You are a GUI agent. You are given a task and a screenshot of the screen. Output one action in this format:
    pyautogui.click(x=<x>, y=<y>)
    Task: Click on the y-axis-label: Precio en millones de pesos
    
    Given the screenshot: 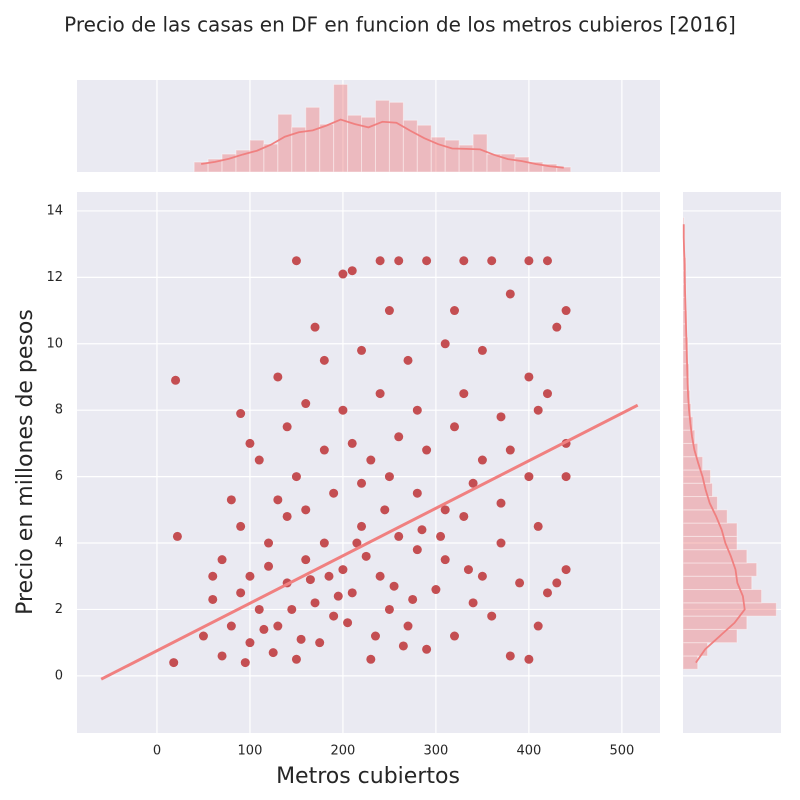 What is the action you would take?
    pyautogui.click(x=25, y=462)
    